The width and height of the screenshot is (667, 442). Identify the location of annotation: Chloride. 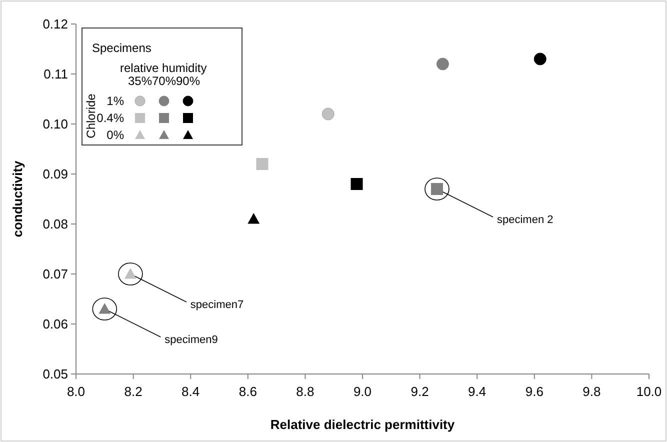
(91, 115).